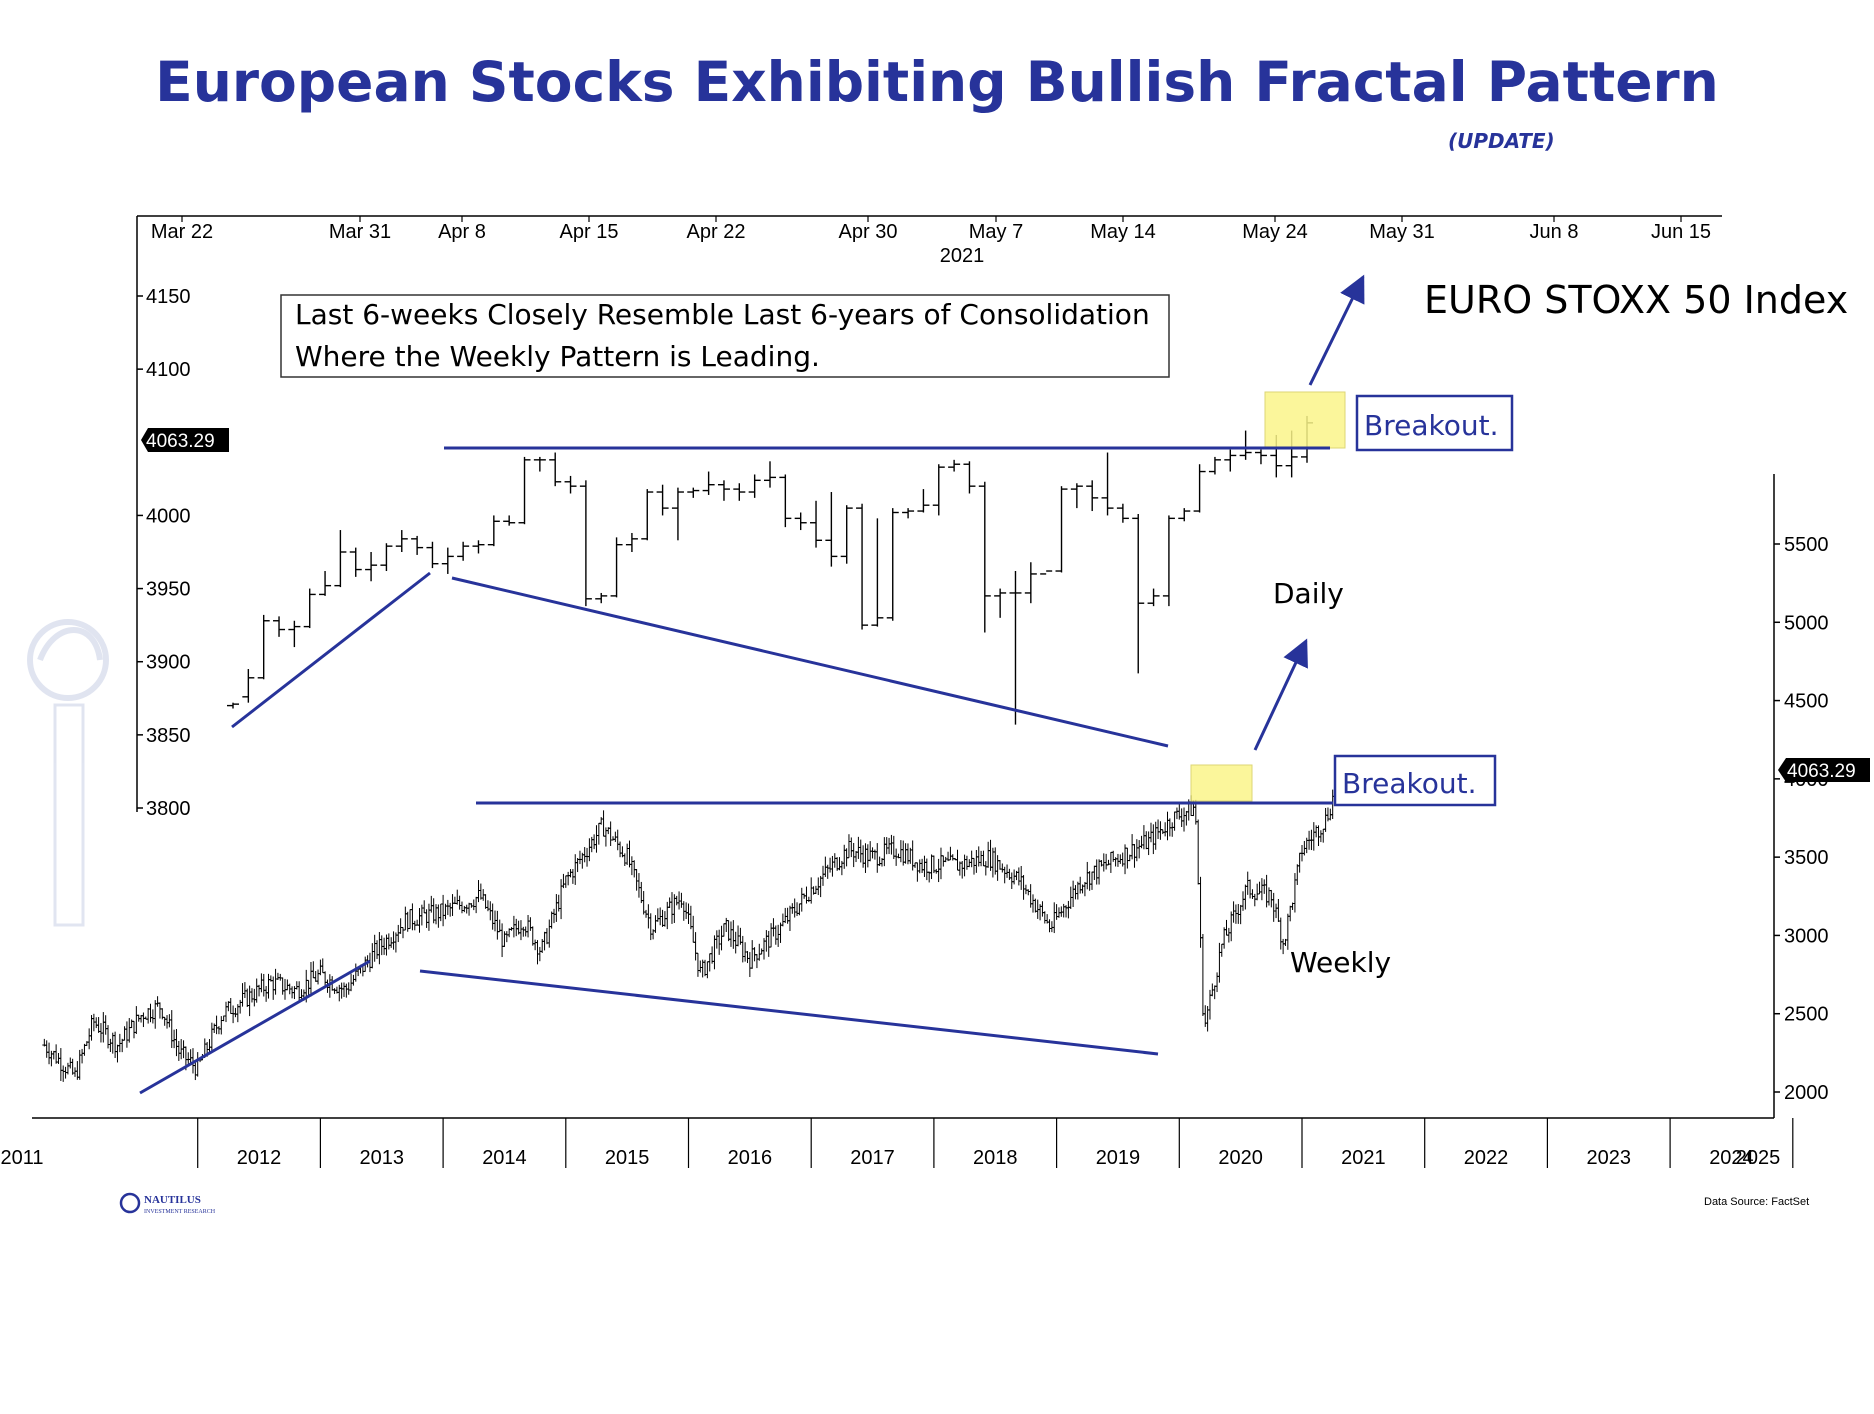 This screenshot has height=1414, width=1874. What do you see at coordinates (168, 516) in the screenshot?
I see `daily-y-tick-label: 4000` at bounding box center [168, 516].